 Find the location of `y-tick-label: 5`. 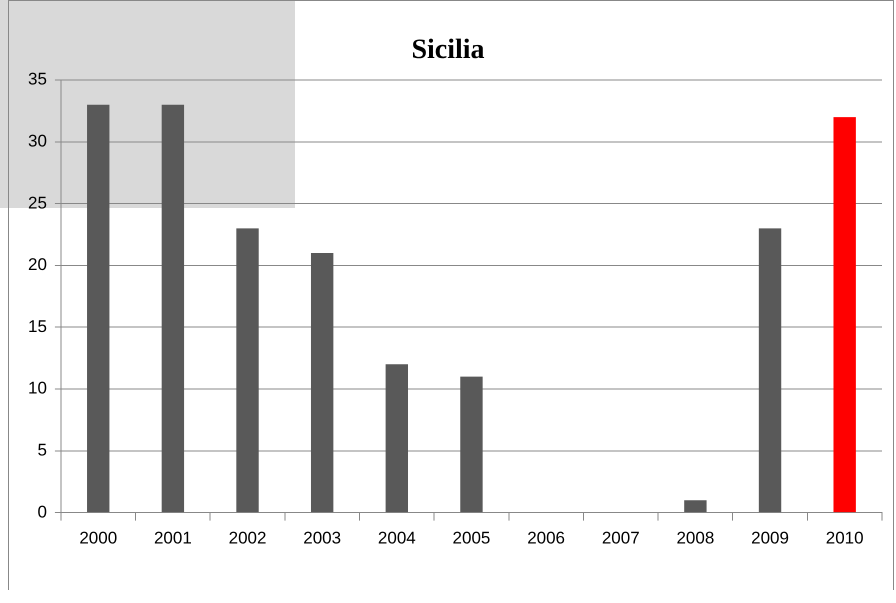

y-tick-label: 5 is located at coordinates (42, 450).